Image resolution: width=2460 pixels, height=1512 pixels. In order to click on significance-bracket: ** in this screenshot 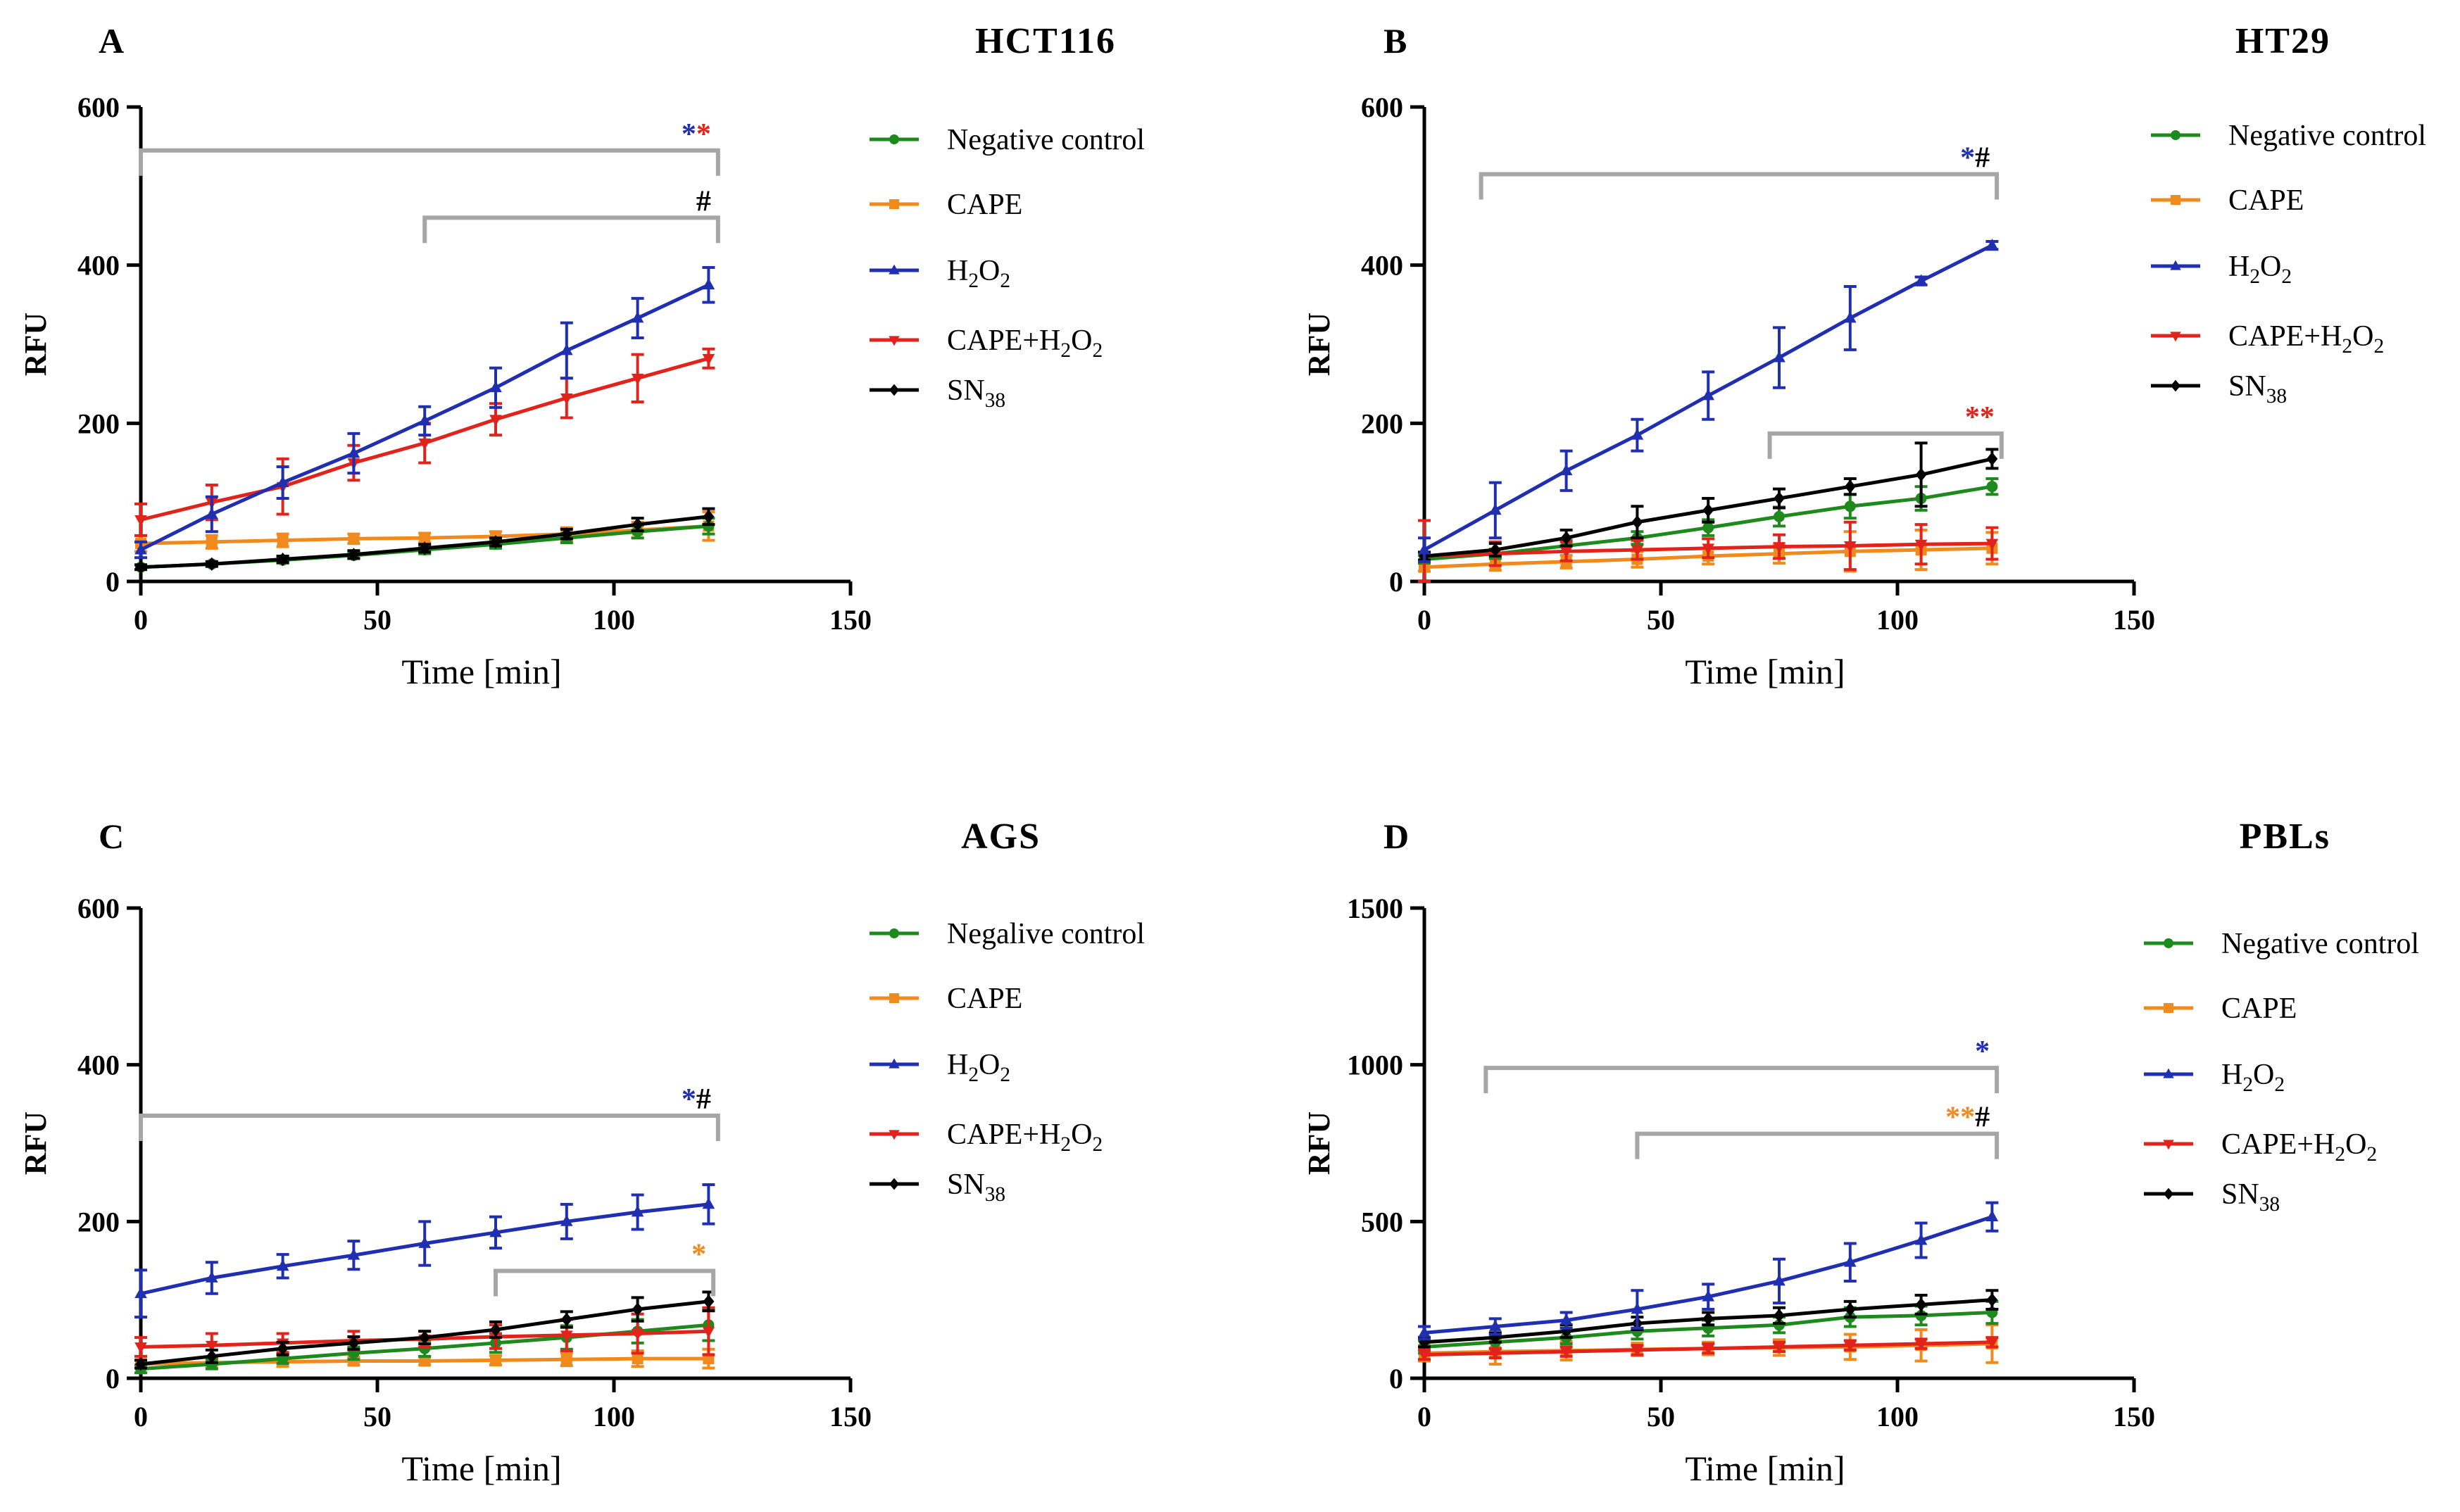, I will do `click(430, 147)`.